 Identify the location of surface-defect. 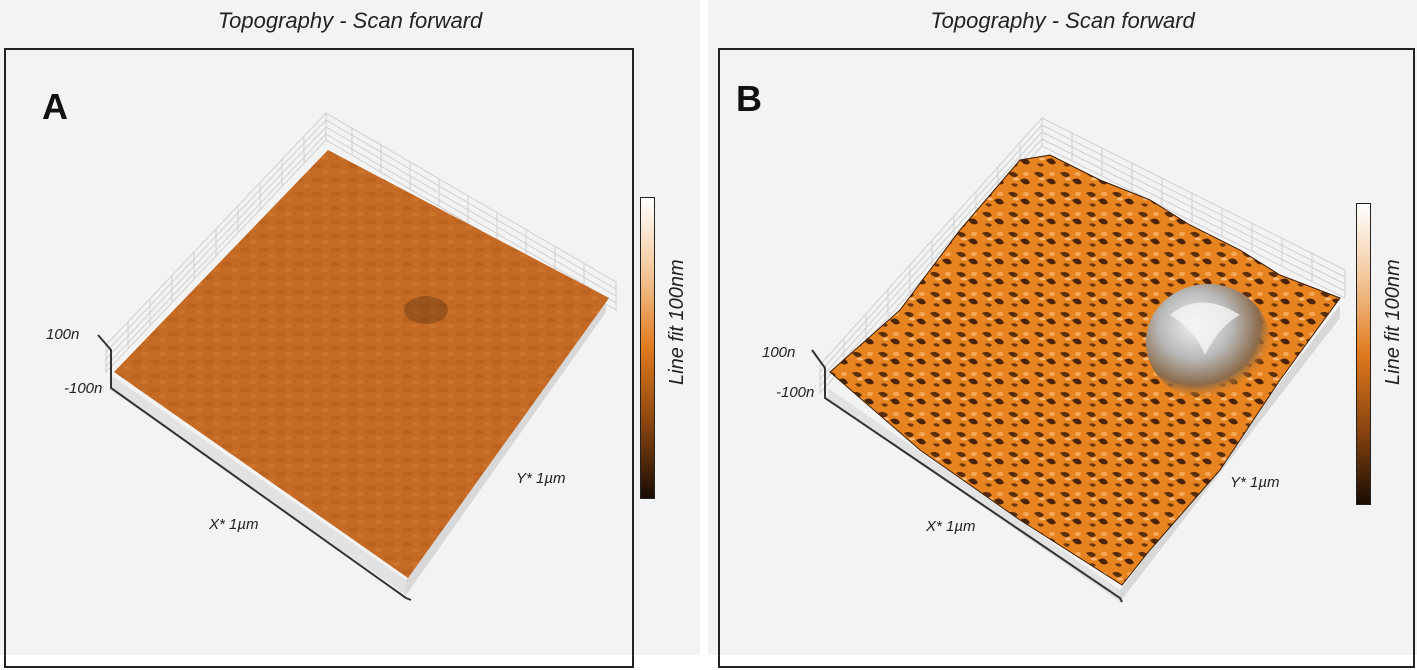
(426, 310).